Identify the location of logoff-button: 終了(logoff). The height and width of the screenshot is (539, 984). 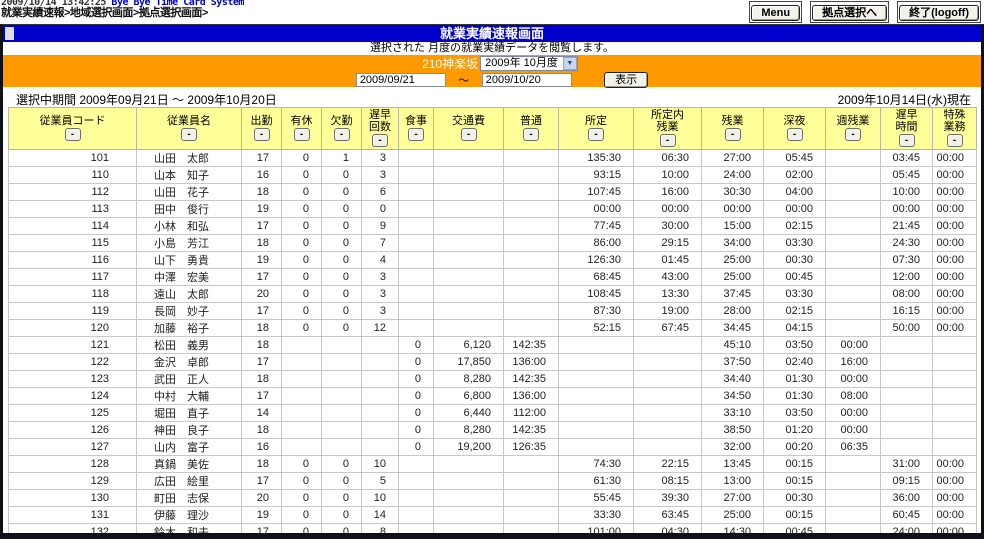
(939, 13).